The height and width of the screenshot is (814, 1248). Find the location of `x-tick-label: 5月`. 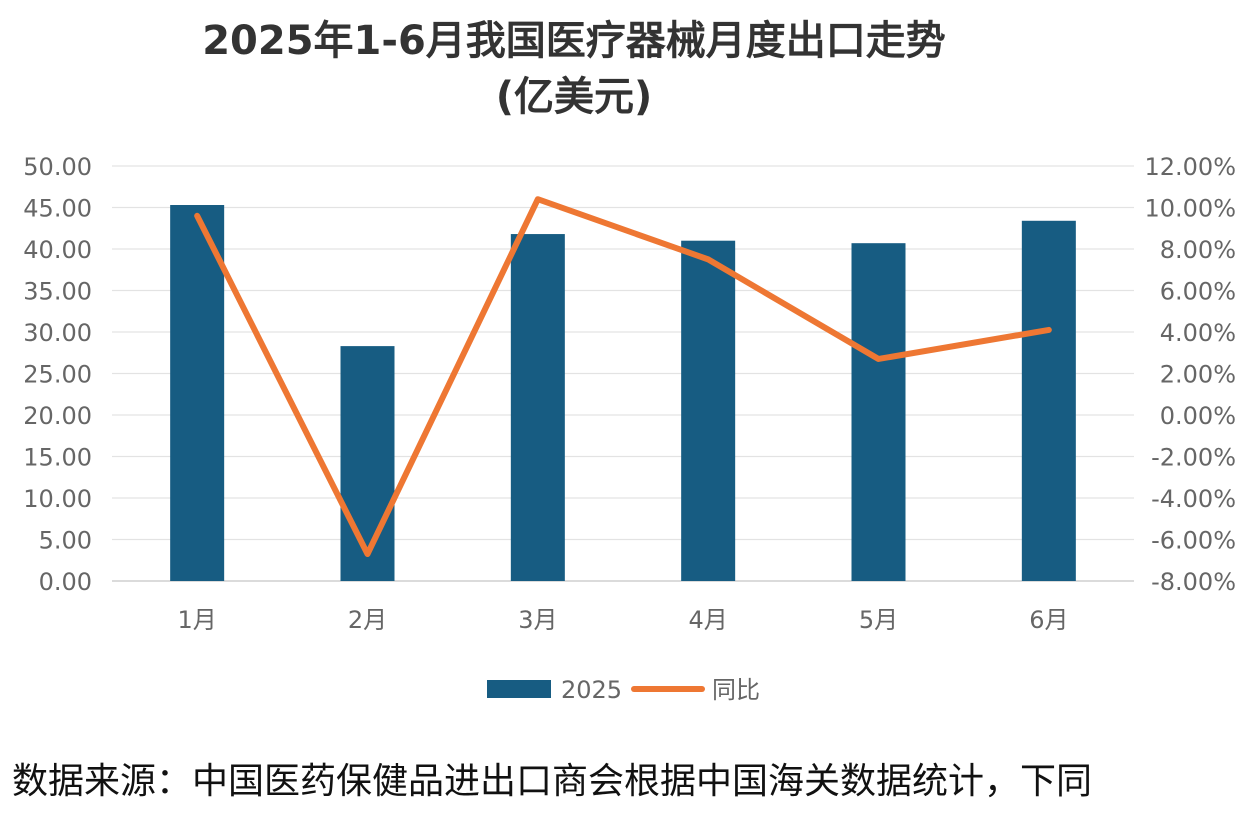

x-tick-label: 5月 is located at coordinates (878, 620).